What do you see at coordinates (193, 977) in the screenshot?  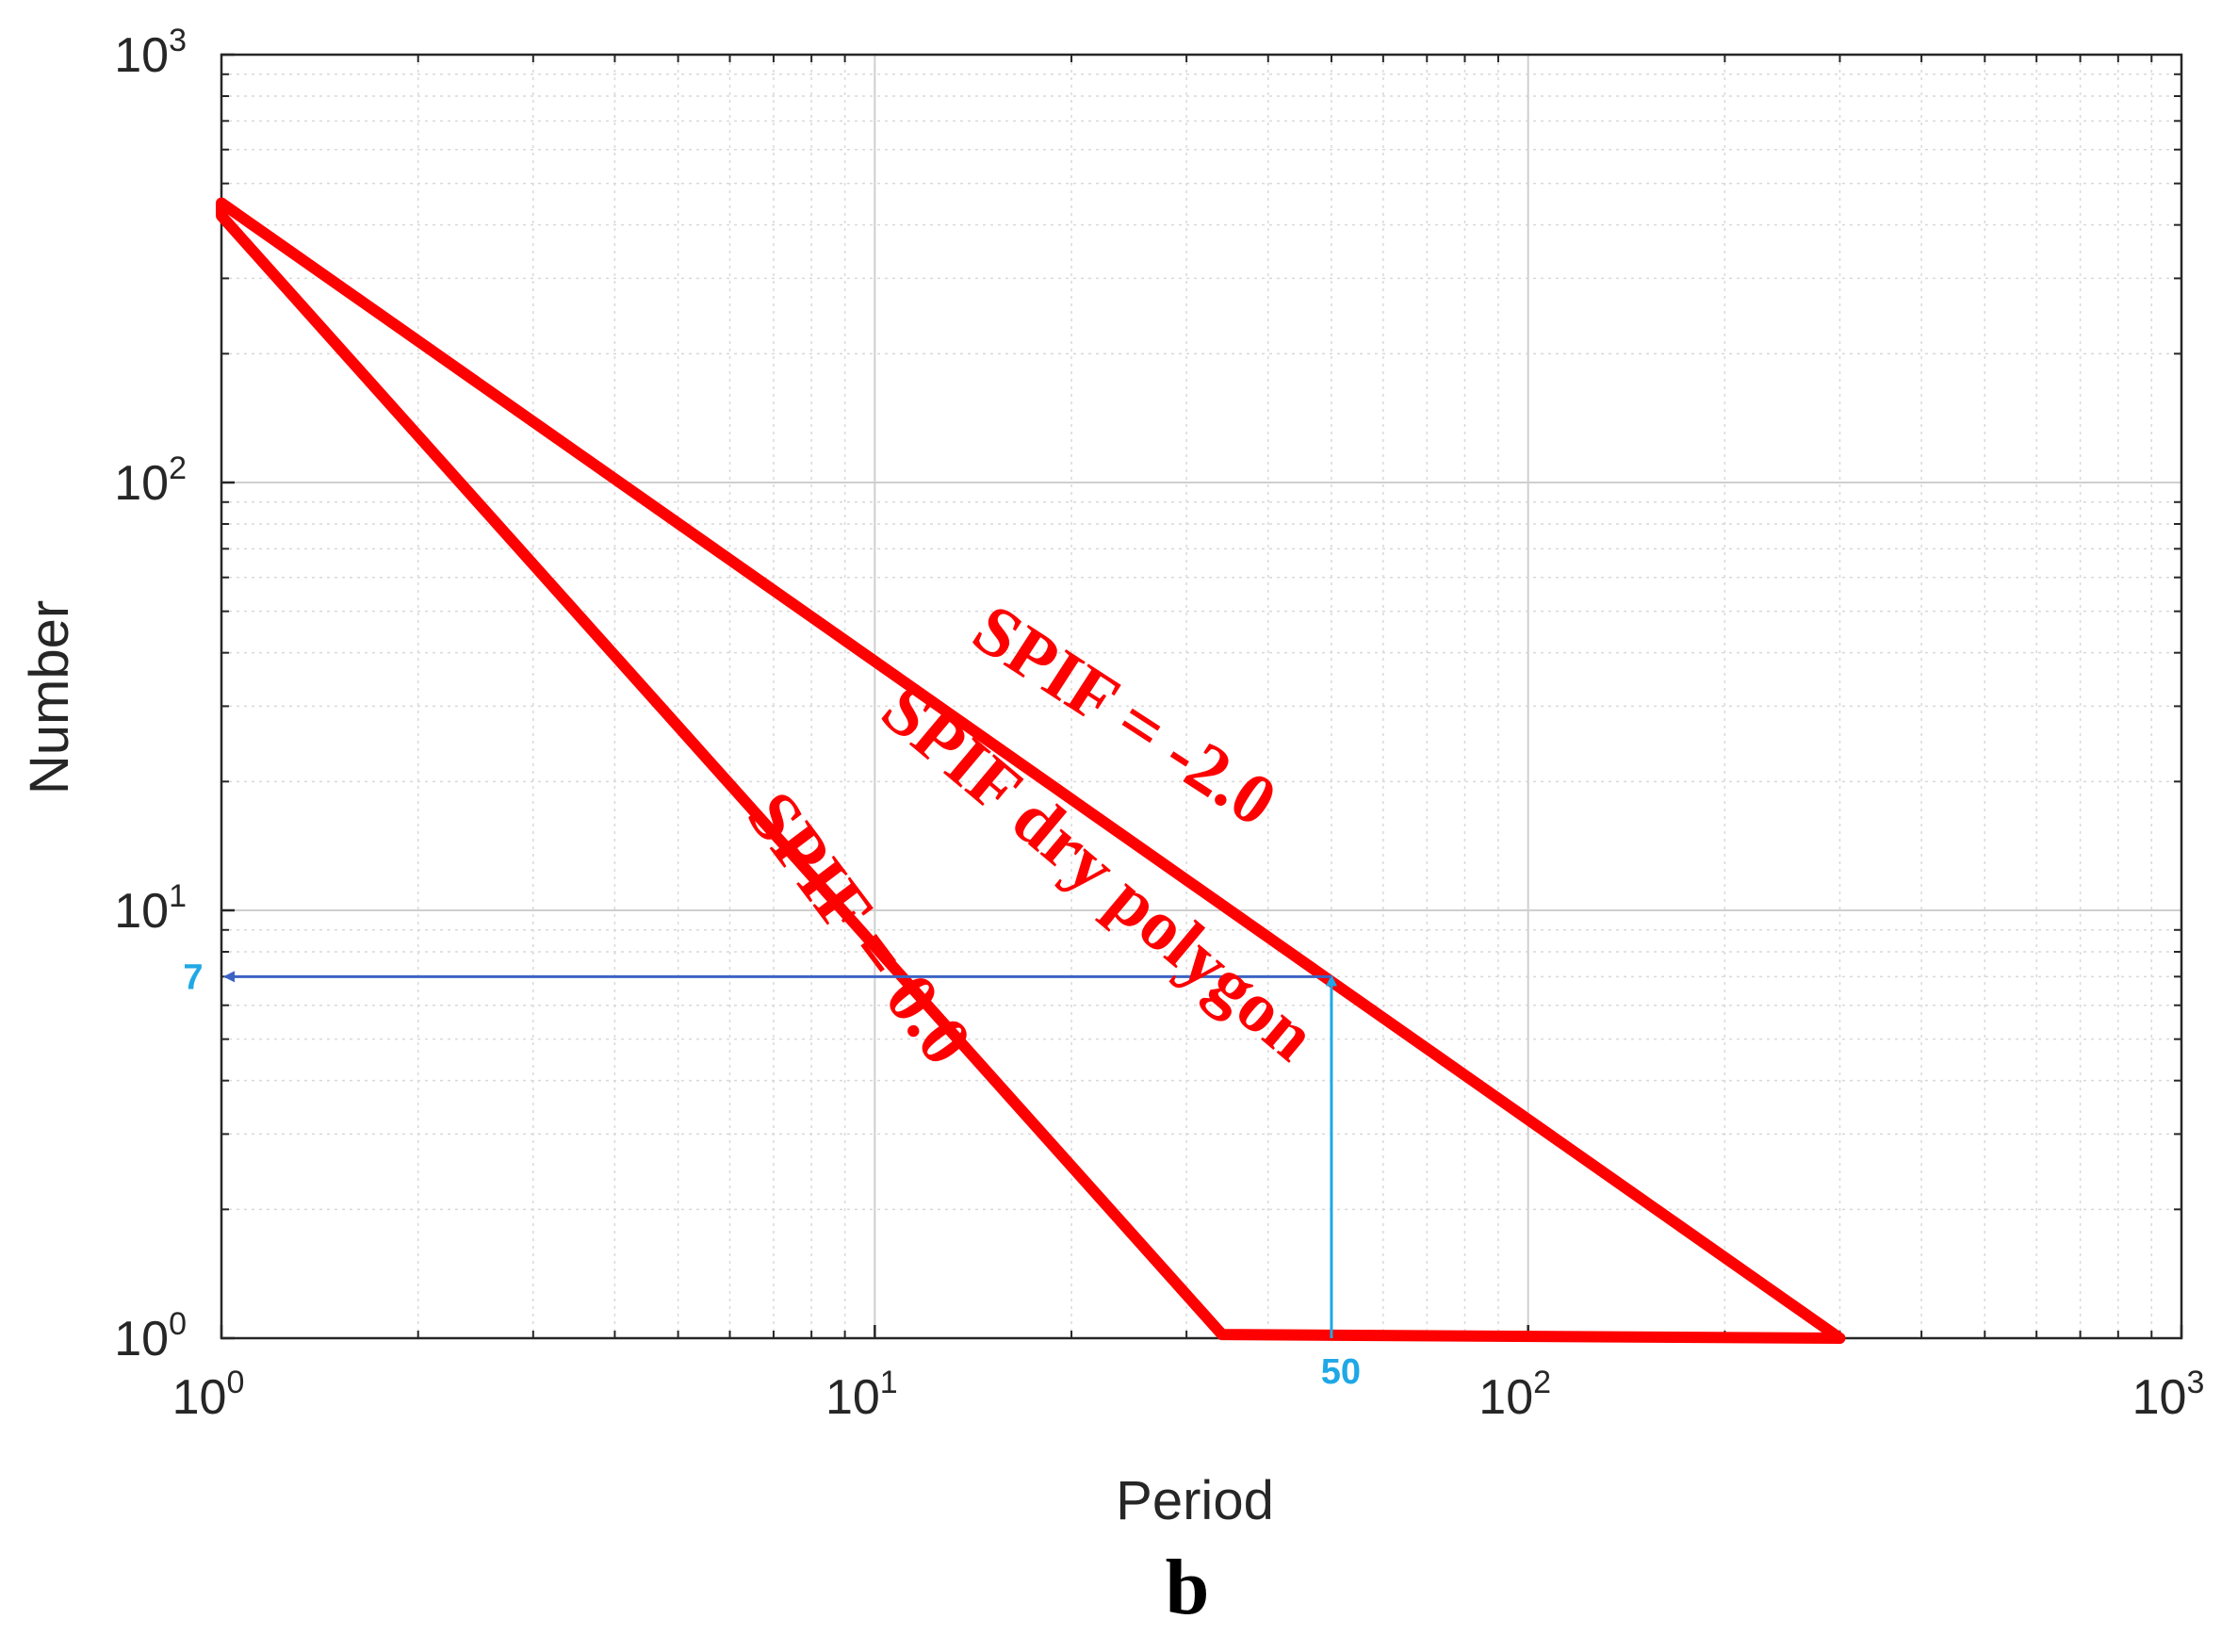 I see `reading-y-label: 7` at bounding box center [193, 977].